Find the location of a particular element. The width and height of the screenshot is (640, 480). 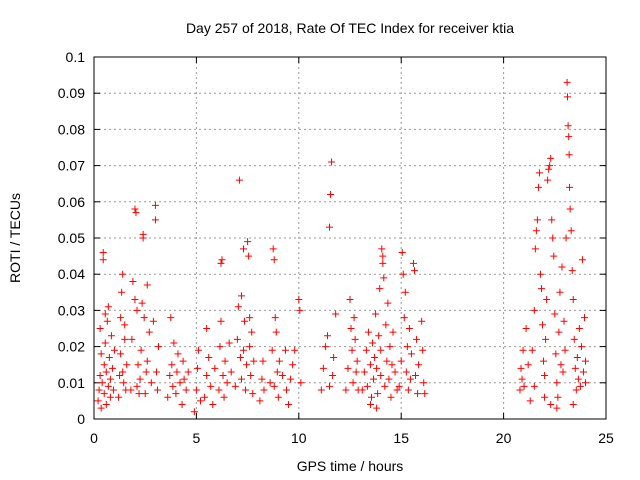

y-tick-label: 0.07 is located at coordinates (71, 166).